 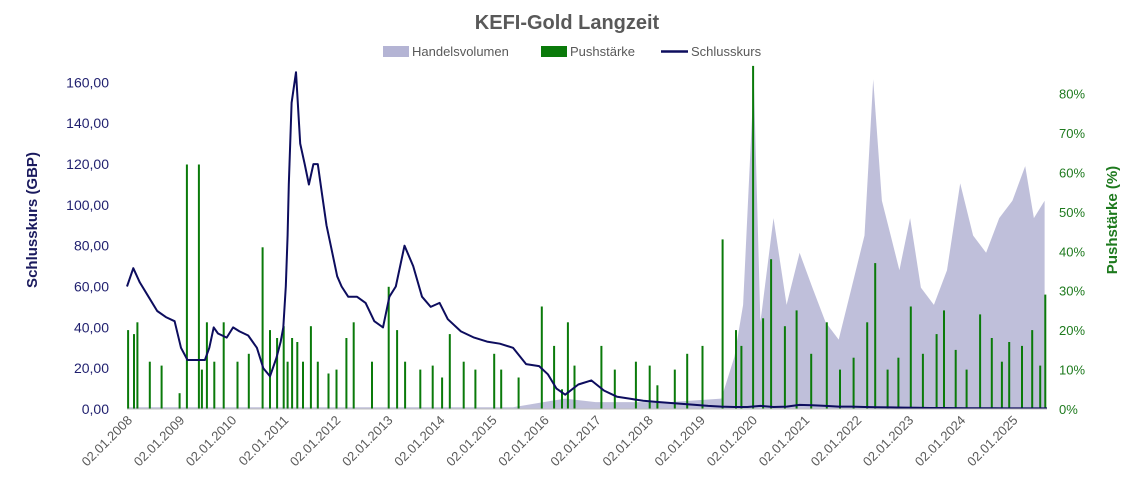 I want to click on y-right-tick-label: 60%, so click(x=1072, y=172).